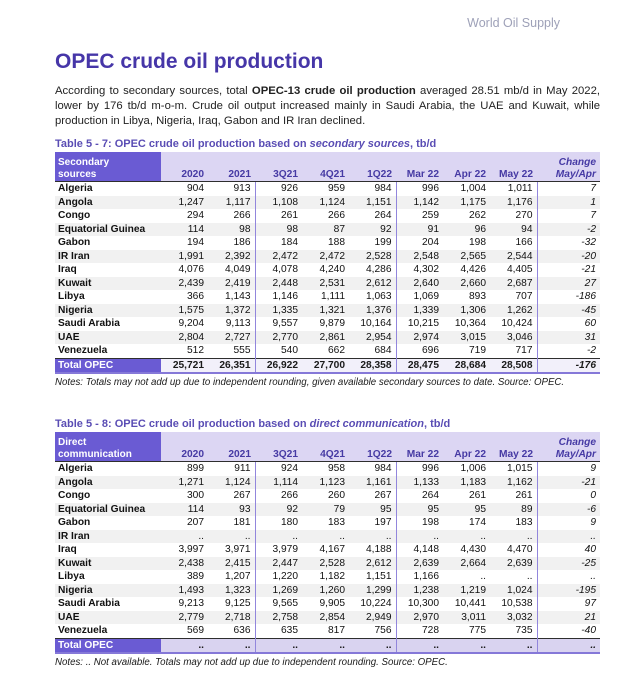 Image resolution: width=617 pixels, height=700 pixels. Describe the element at coordinates (419, 366) in the screenshot. I see `total-value-cell: 28,475` at that location.